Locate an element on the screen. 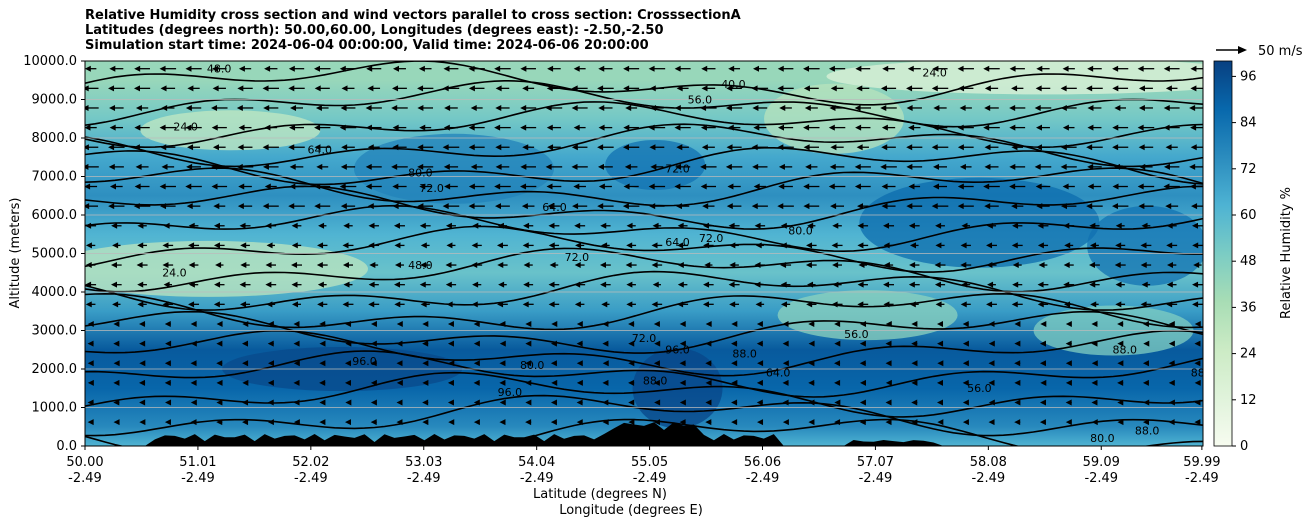 The width and height of the screenshot is (1304, 526). contour-label: 64.0 is located at coordinates (677, 242).